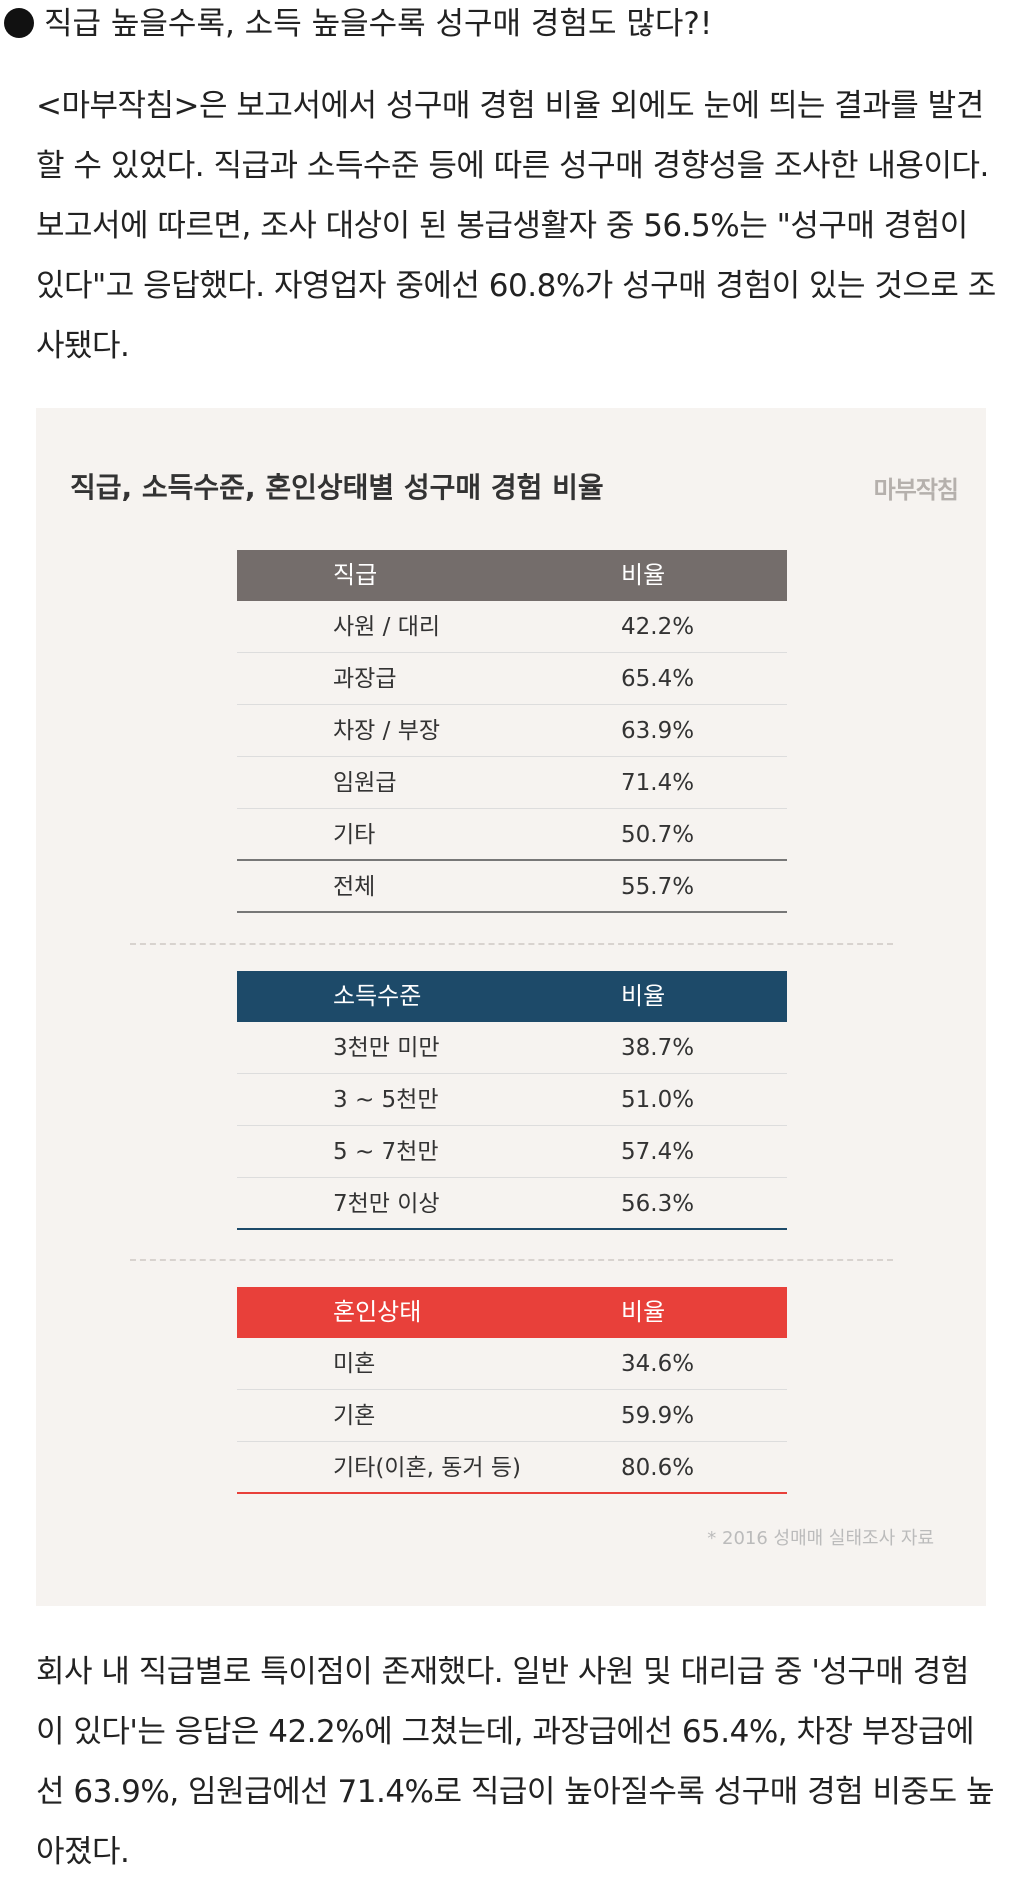  What do you see at coordinates (387, 627) in the screenshot?
I see `row-label: 사원 / 대리` at bounding box center [387, 627].